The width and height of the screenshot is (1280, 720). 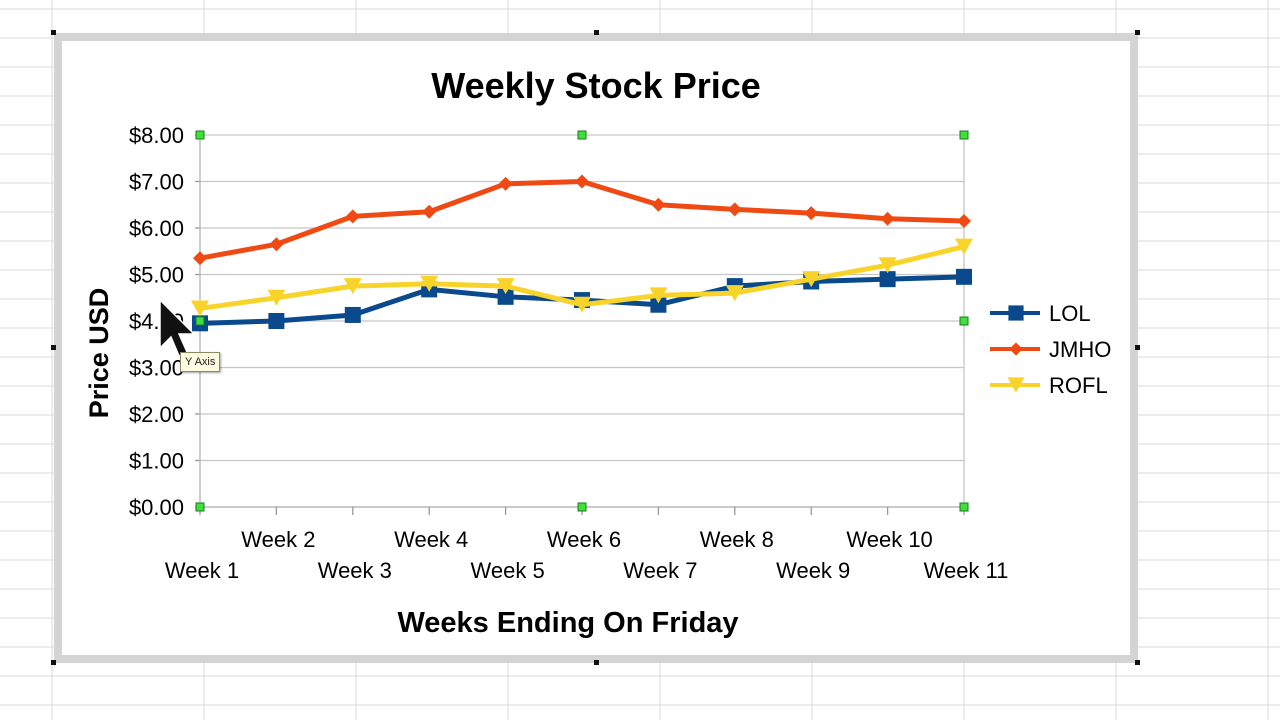 I want to click on y-tick-label: $0.00, so click(x=156, y=507).